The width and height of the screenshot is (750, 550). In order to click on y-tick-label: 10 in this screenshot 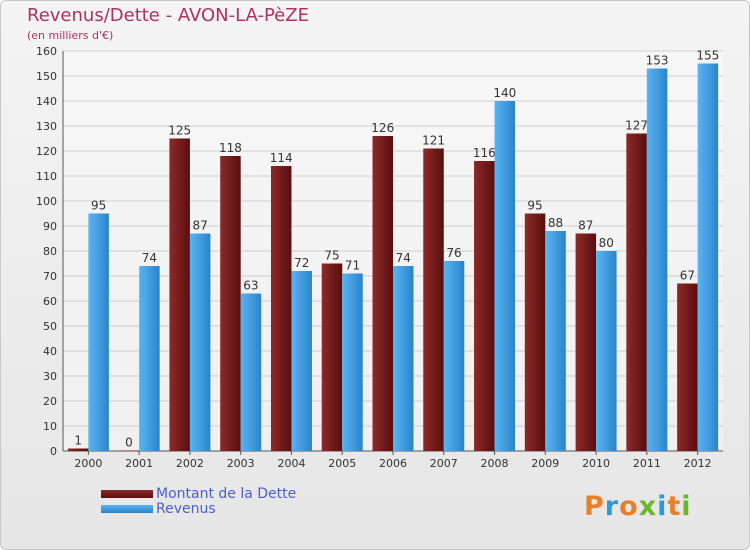, I will do `click(50, 426)`.